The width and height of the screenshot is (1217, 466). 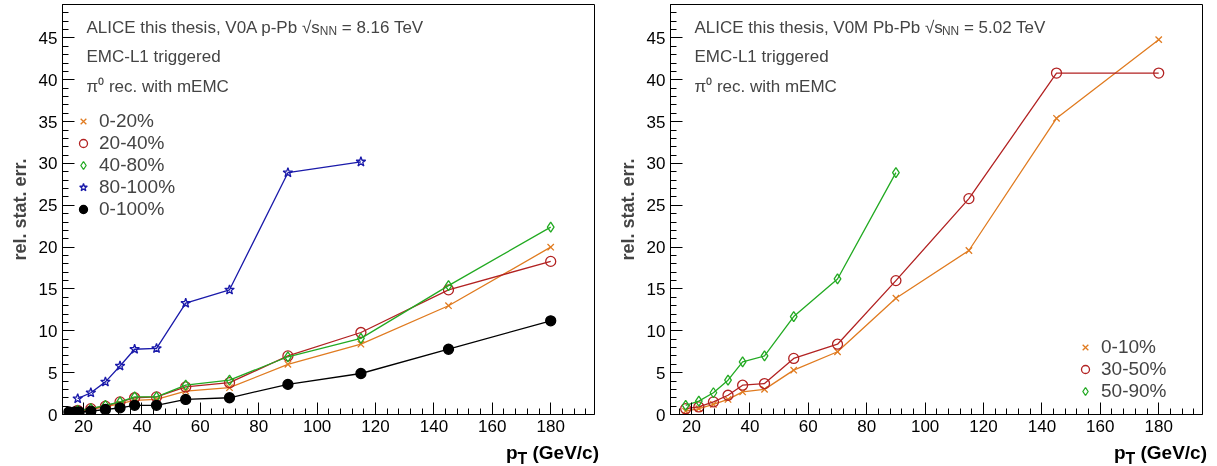 I want to click on legend-label: 50-90%, so click(x=1134, y=391).